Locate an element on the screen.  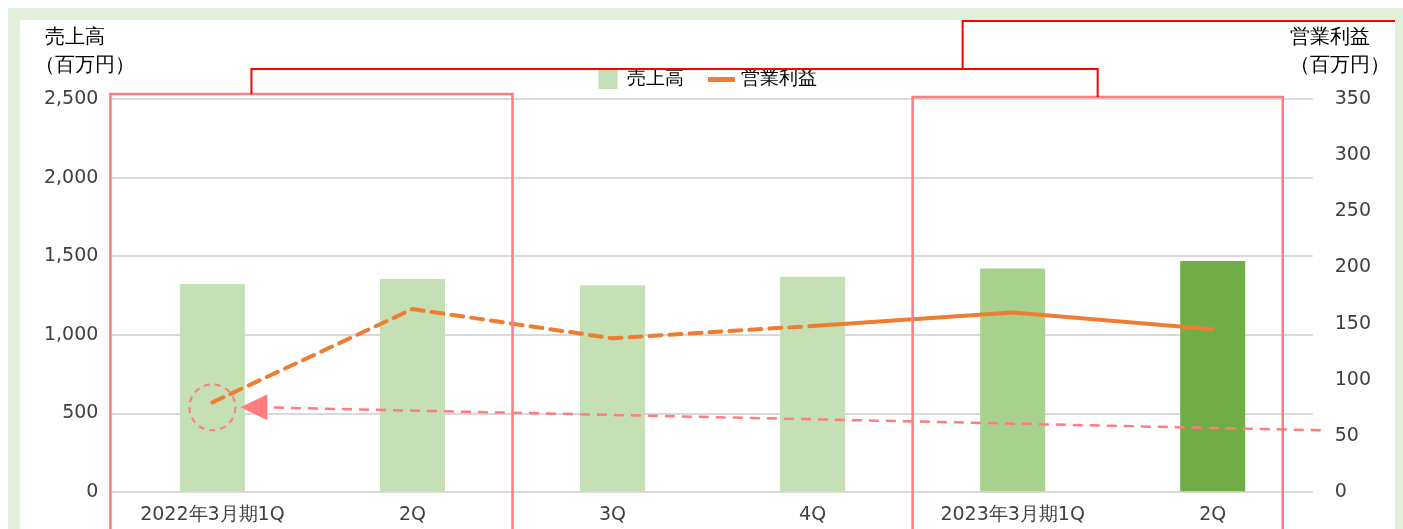
x-tick-label: 2022年3月期1Q is located at coordinates (212, 512).